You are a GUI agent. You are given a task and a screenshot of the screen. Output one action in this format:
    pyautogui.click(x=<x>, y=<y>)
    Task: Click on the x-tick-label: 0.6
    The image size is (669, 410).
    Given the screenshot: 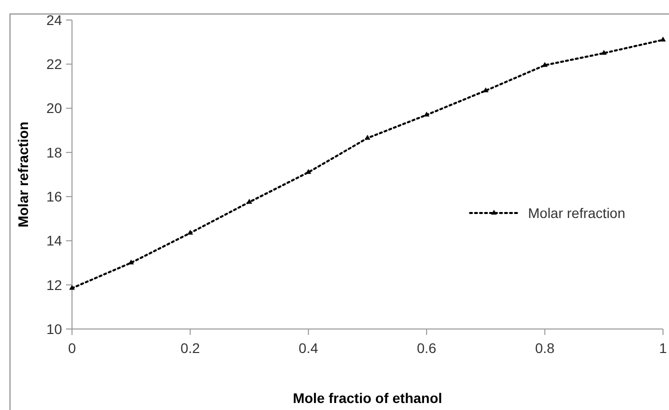 What is the action you would take?
    pyautogui.click(x=426, y=348)
    